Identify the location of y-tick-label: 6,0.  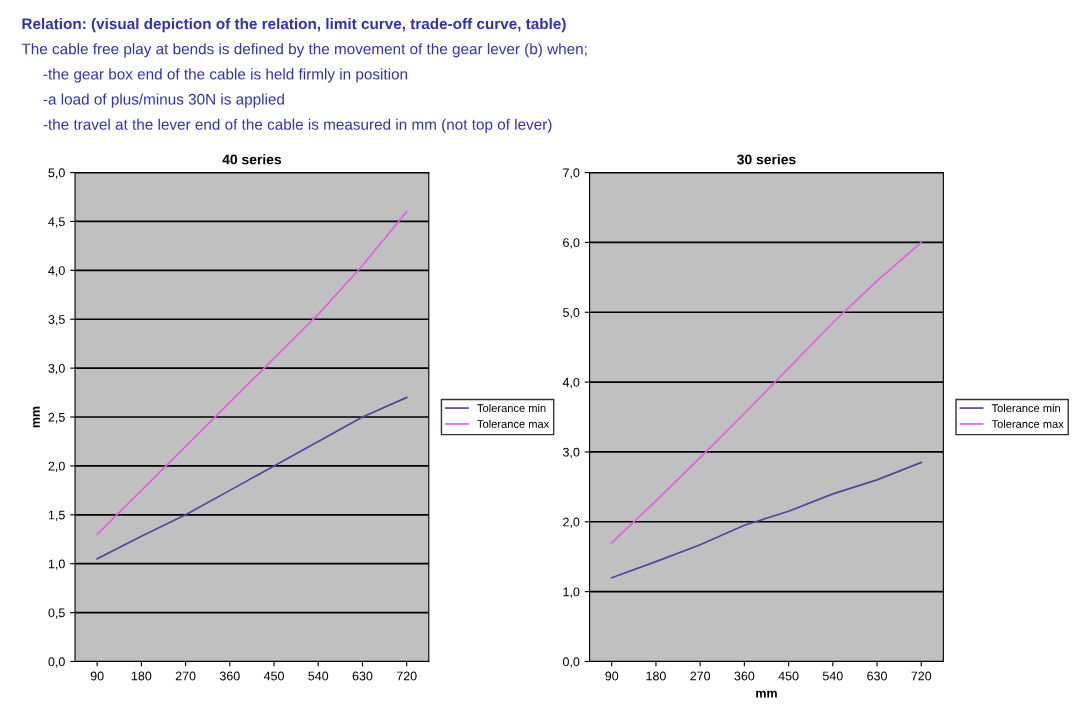
(571, 243).